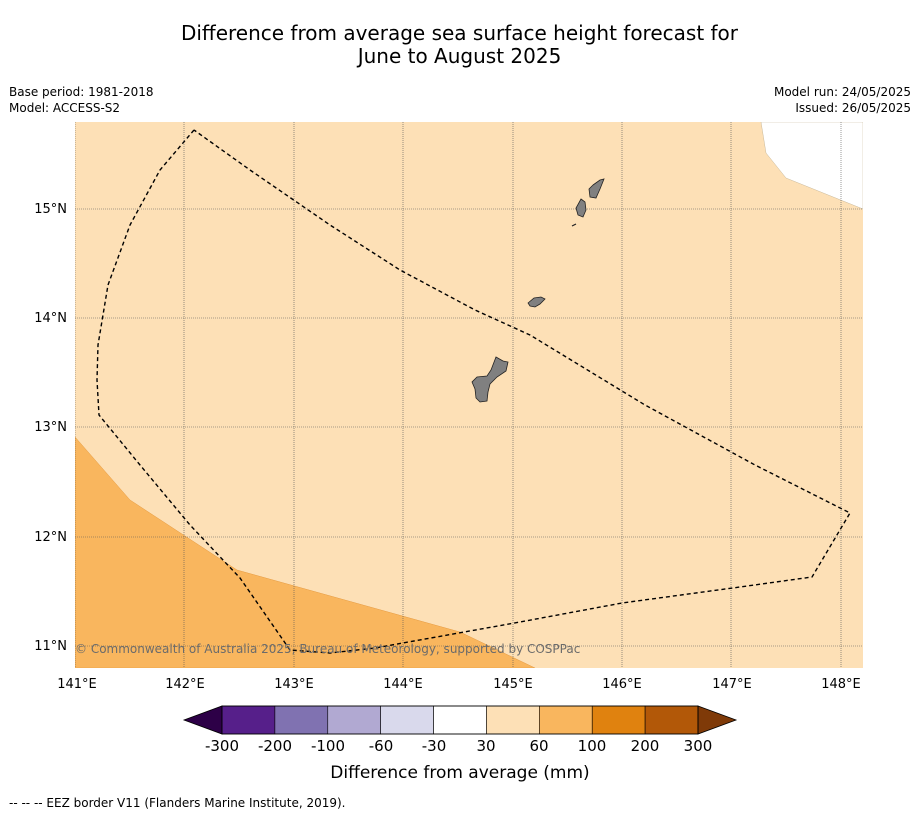  What do you see at coordinates (592, 746) in the screenshot?
I see `colorbar-tick-label: 100` at bounding box center [592, 746].